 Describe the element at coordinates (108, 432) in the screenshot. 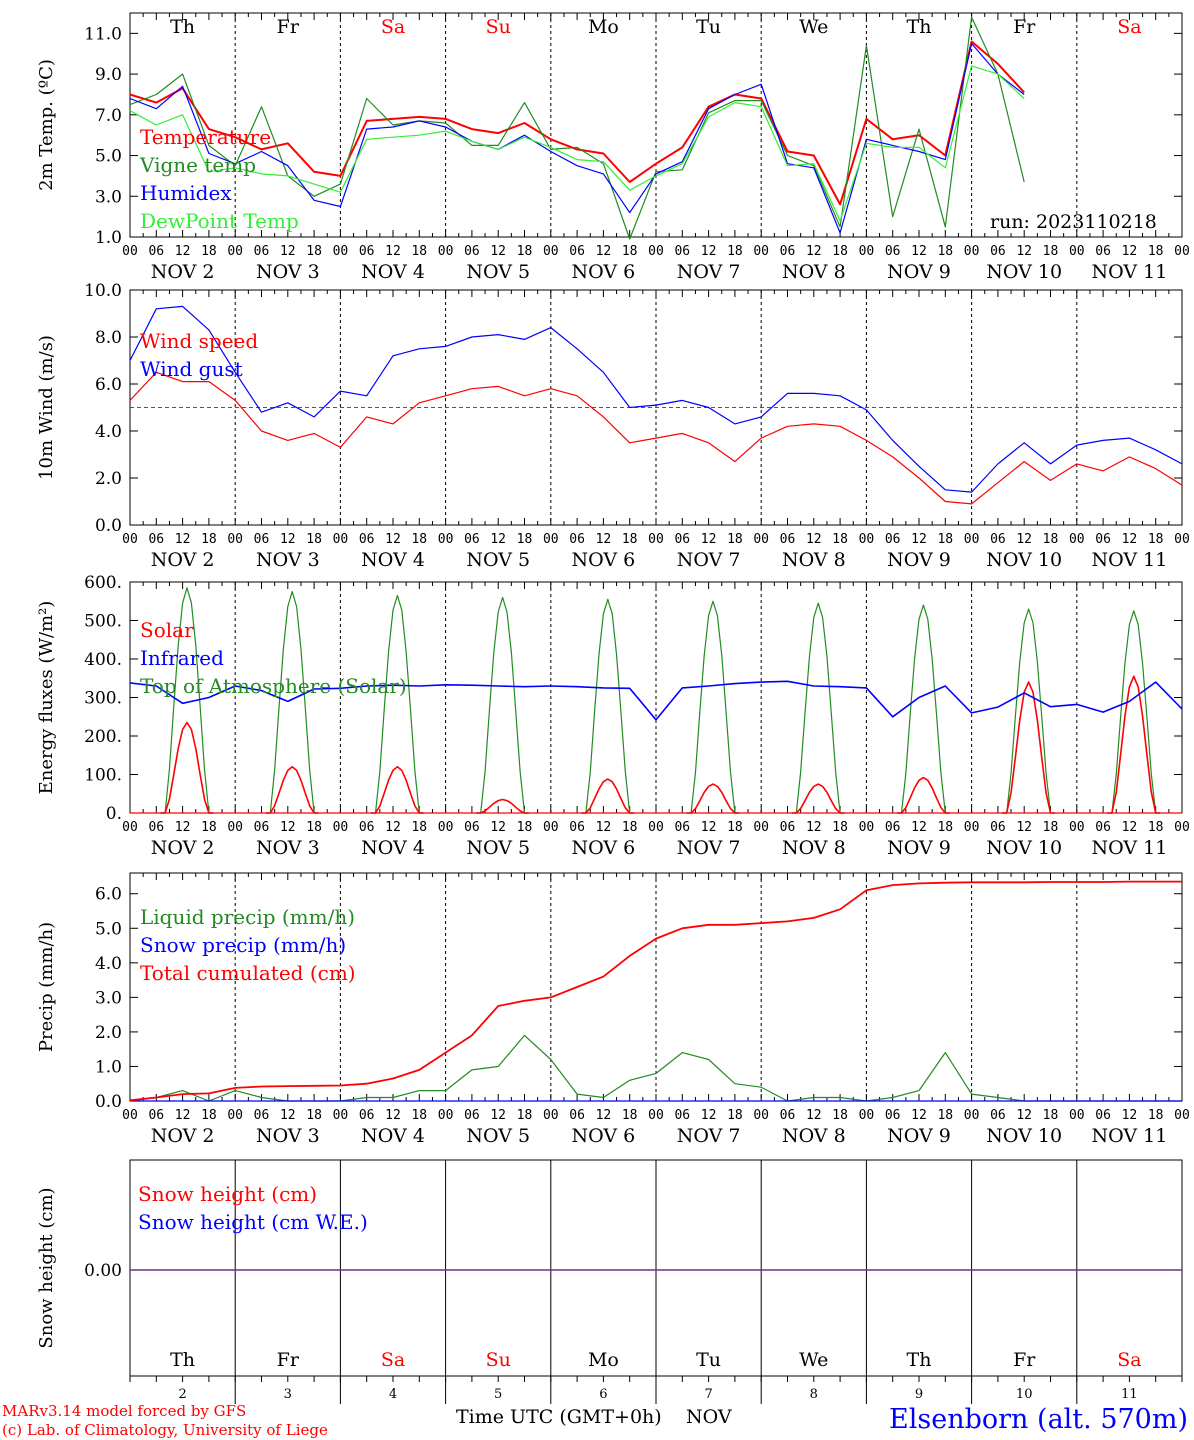

I see `y-tick-label: 4.0` at that location.